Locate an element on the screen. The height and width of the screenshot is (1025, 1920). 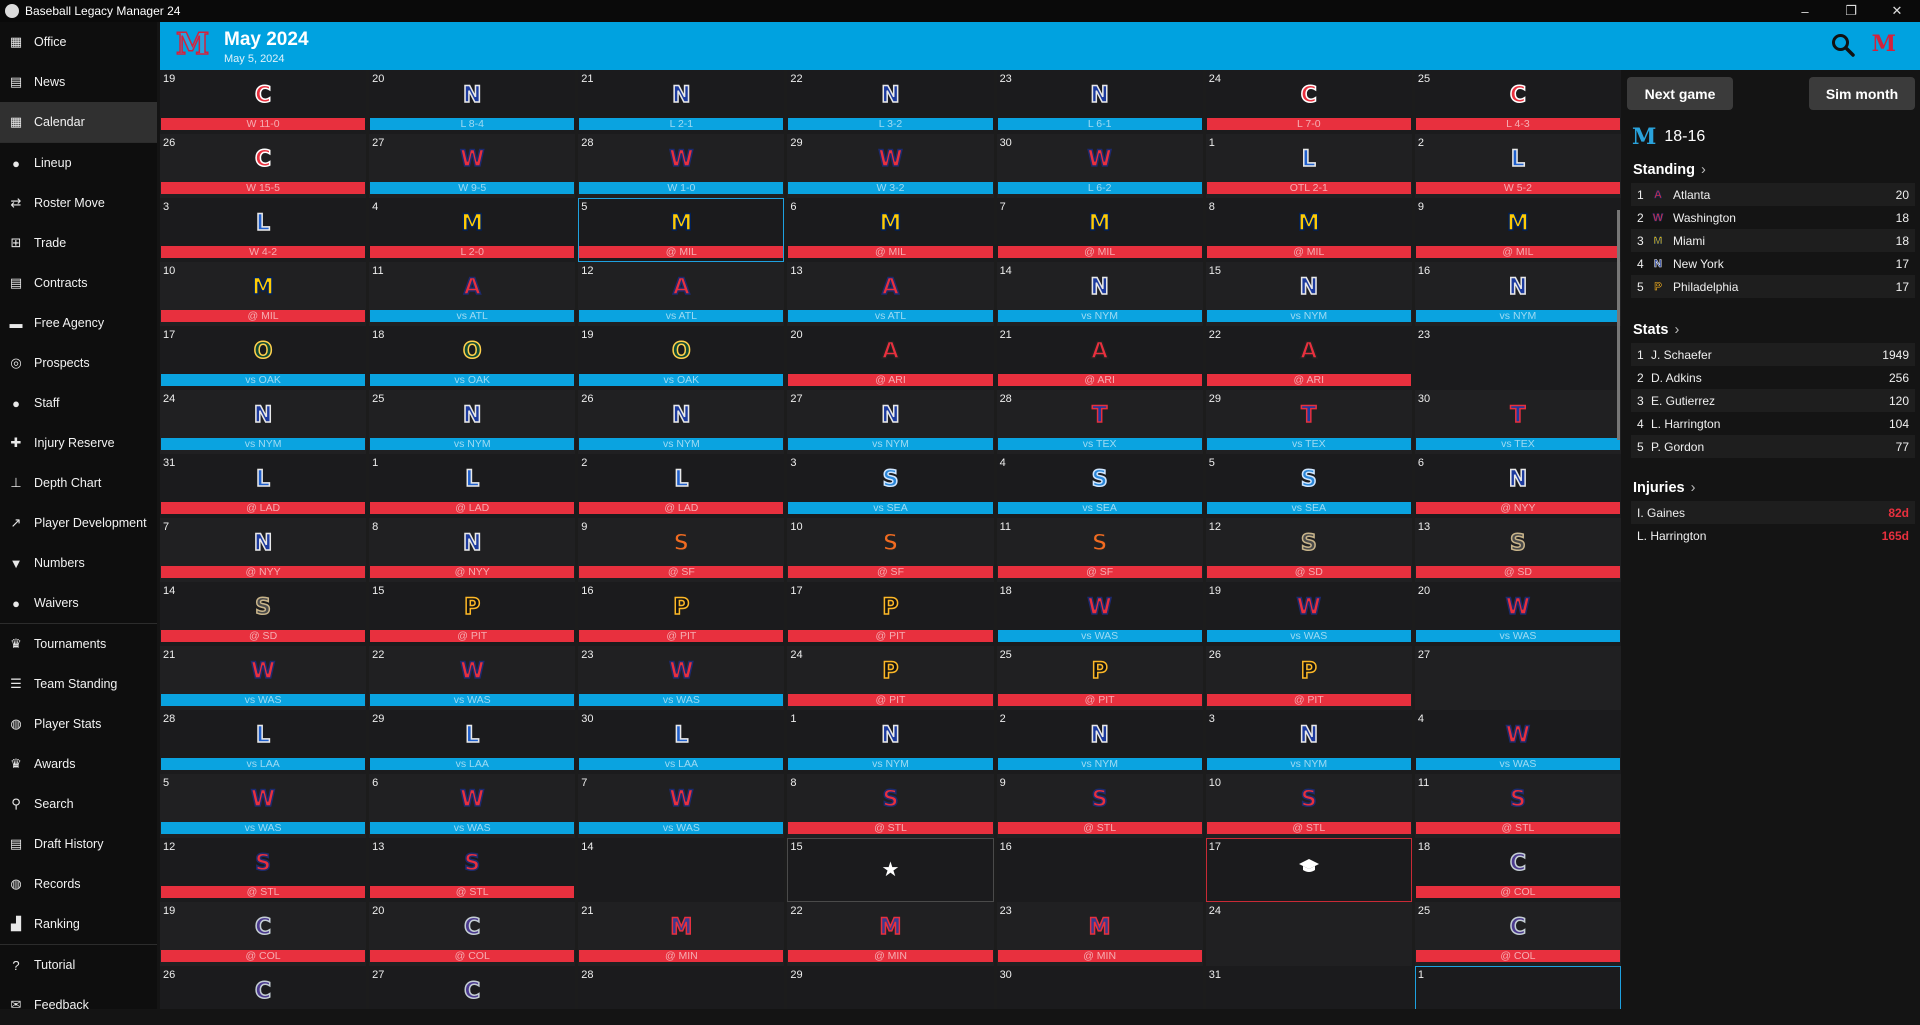
sidebar-item-search: ⚲ Search is located at coordinates (78, 804).